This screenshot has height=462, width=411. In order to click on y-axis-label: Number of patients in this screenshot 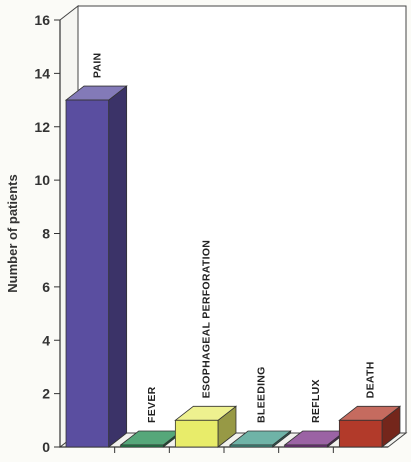, I will do `click(12, 233)`.